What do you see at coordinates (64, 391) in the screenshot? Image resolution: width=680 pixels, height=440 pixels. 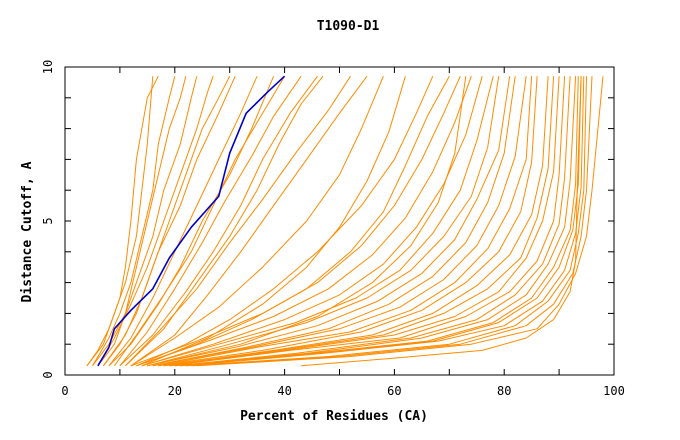 I see `x-tick-label: 0` at bounding box center [64, 391].